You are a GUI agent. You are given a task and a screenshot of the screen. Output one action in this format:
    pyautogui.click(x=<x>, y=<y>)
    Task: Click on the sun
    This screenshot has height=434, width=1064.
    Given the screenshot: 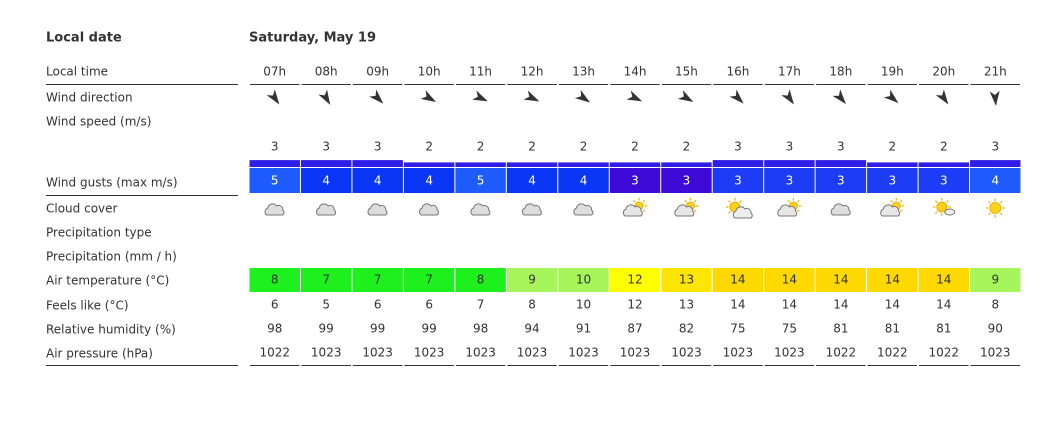 What is the action you would take?
    pyautogui.click(x=942, y=207)
    